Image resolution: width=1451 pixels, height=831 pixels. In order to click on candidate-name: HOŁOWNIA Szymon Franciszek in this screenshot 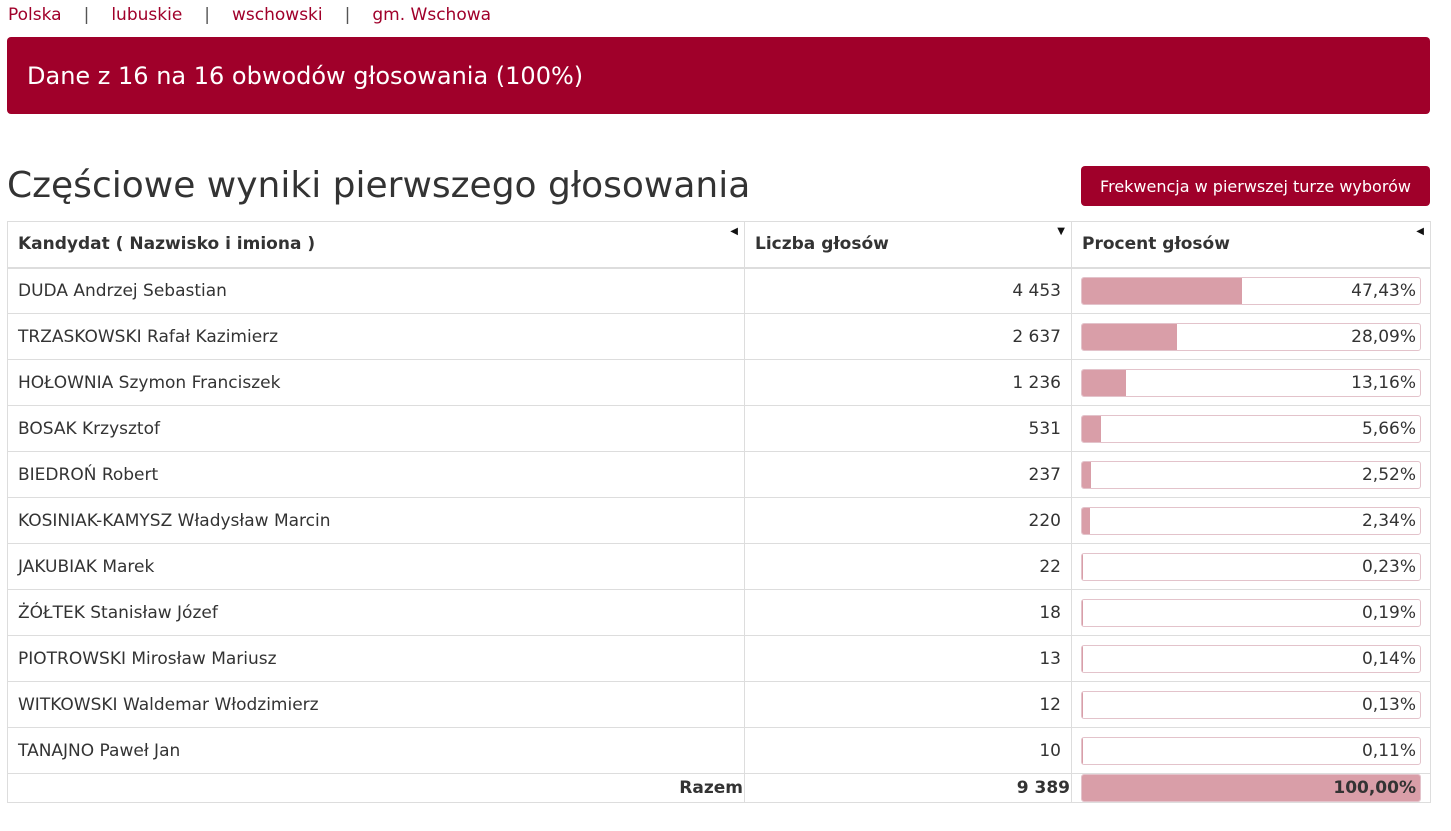, I will do `click(376, 382)`.